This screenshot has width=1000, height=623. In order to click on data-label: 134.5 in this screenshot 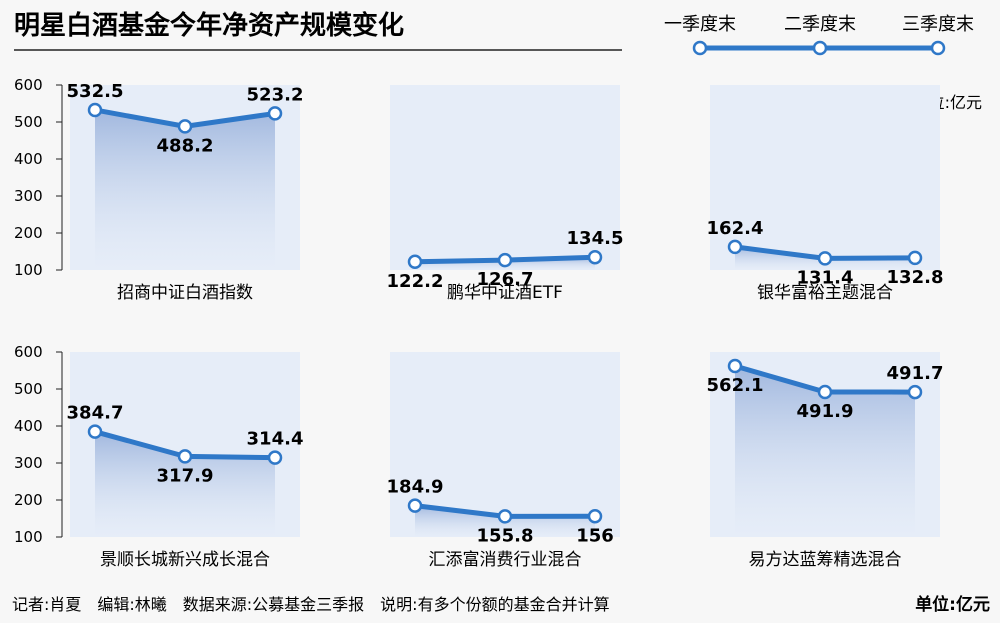, I will do `click(595, 238)`.